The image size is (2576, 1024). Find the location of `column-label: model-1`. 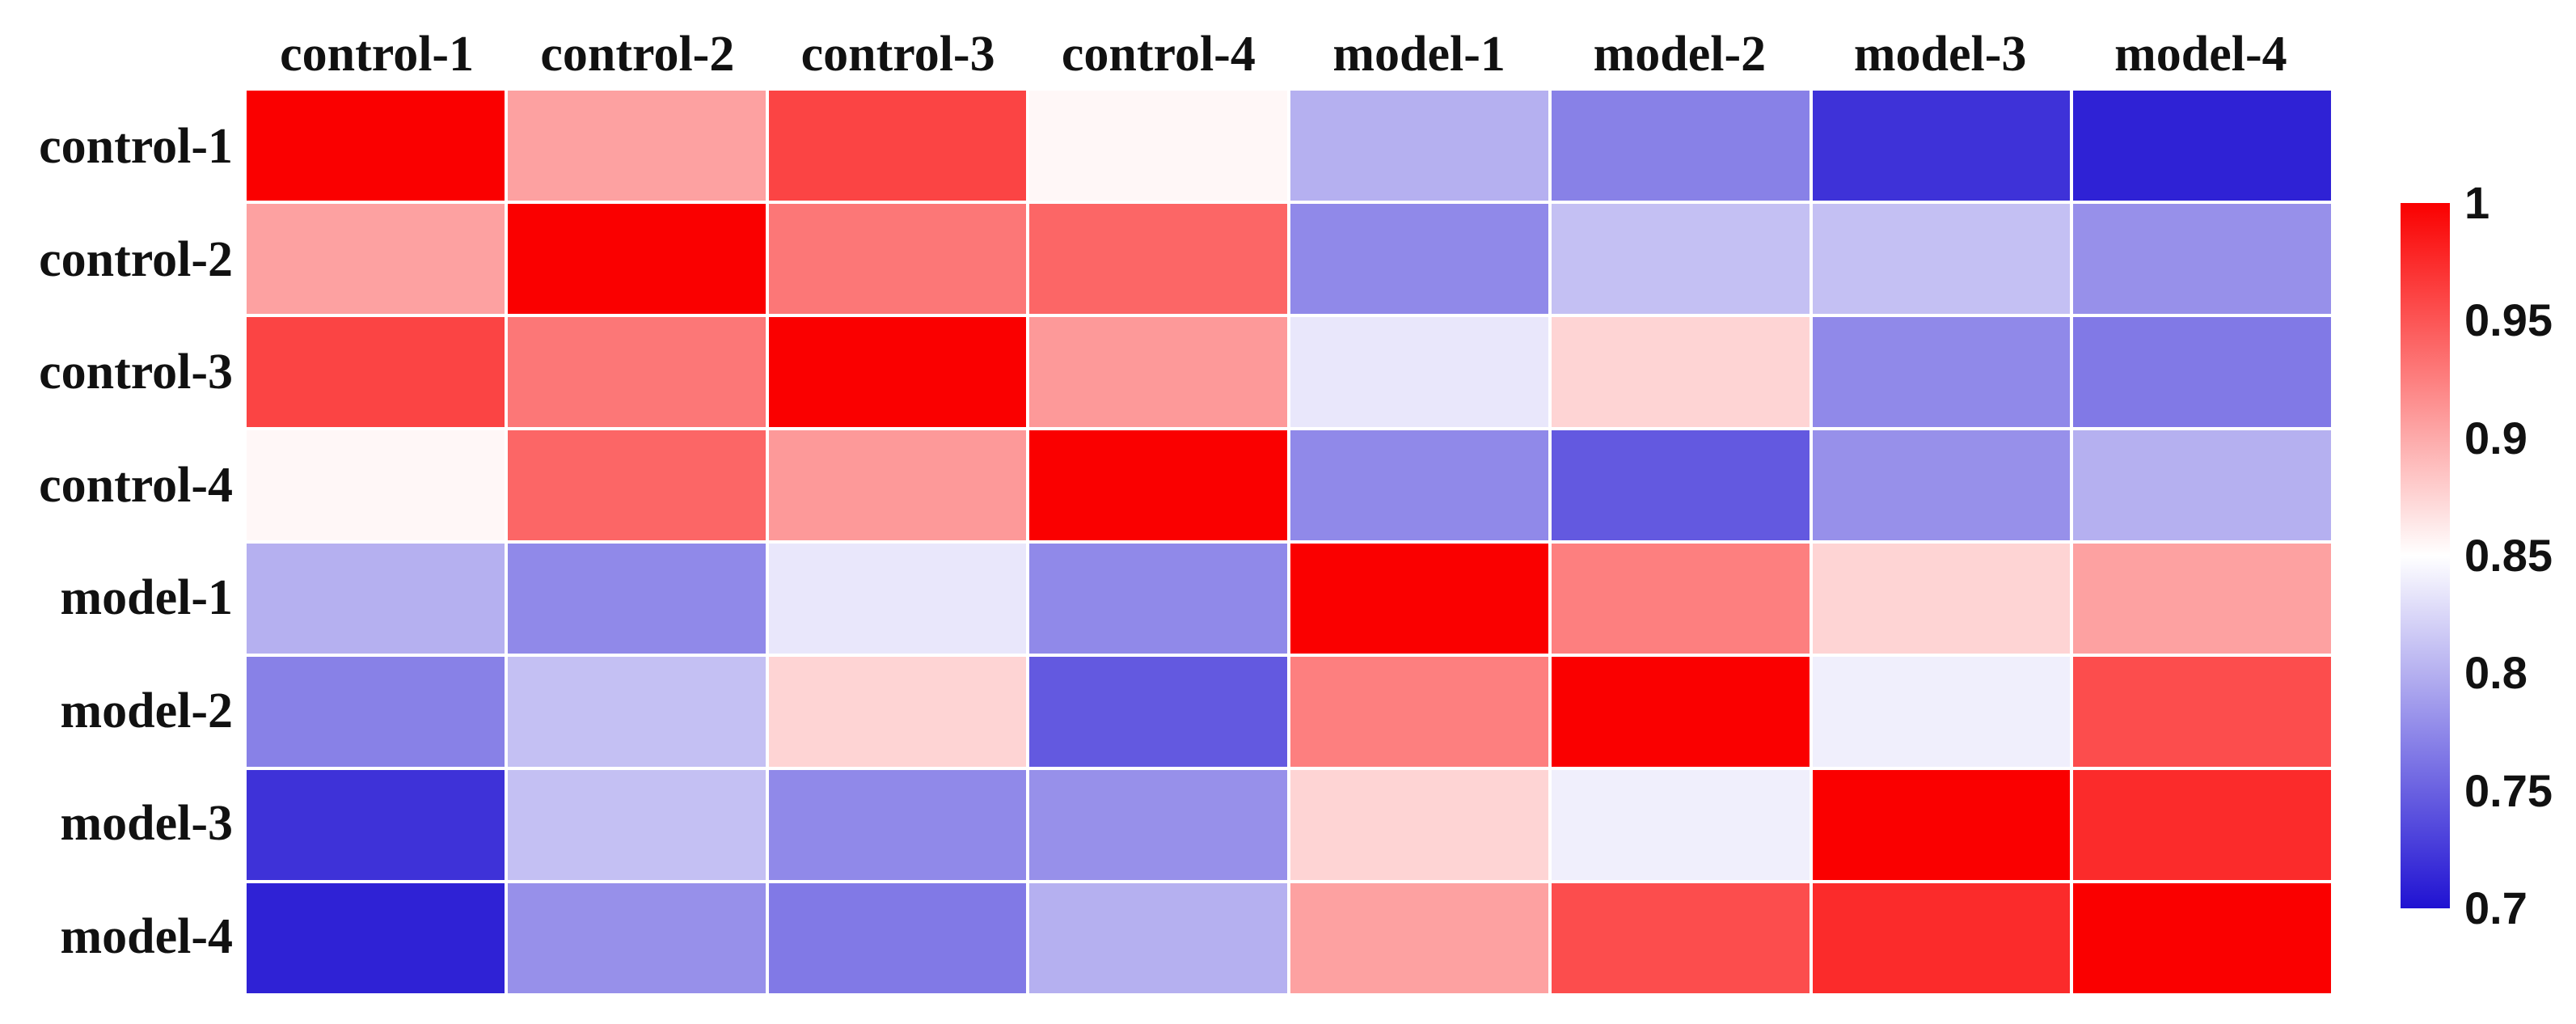

column-label: model-1 is located at coordinates (1418, 54).